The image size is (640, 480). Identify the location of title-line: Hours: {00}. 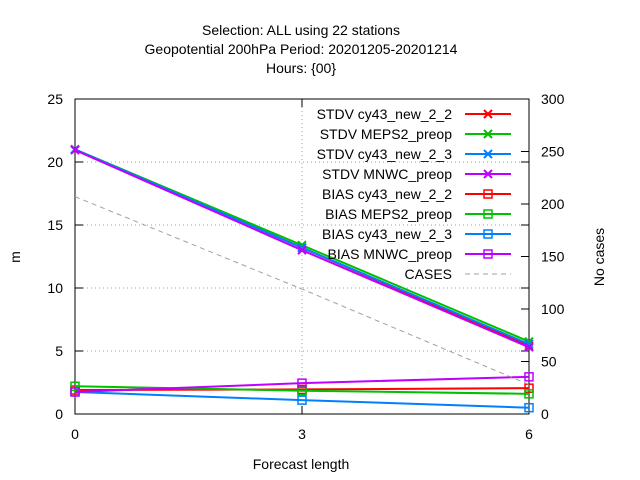
(301, 68).